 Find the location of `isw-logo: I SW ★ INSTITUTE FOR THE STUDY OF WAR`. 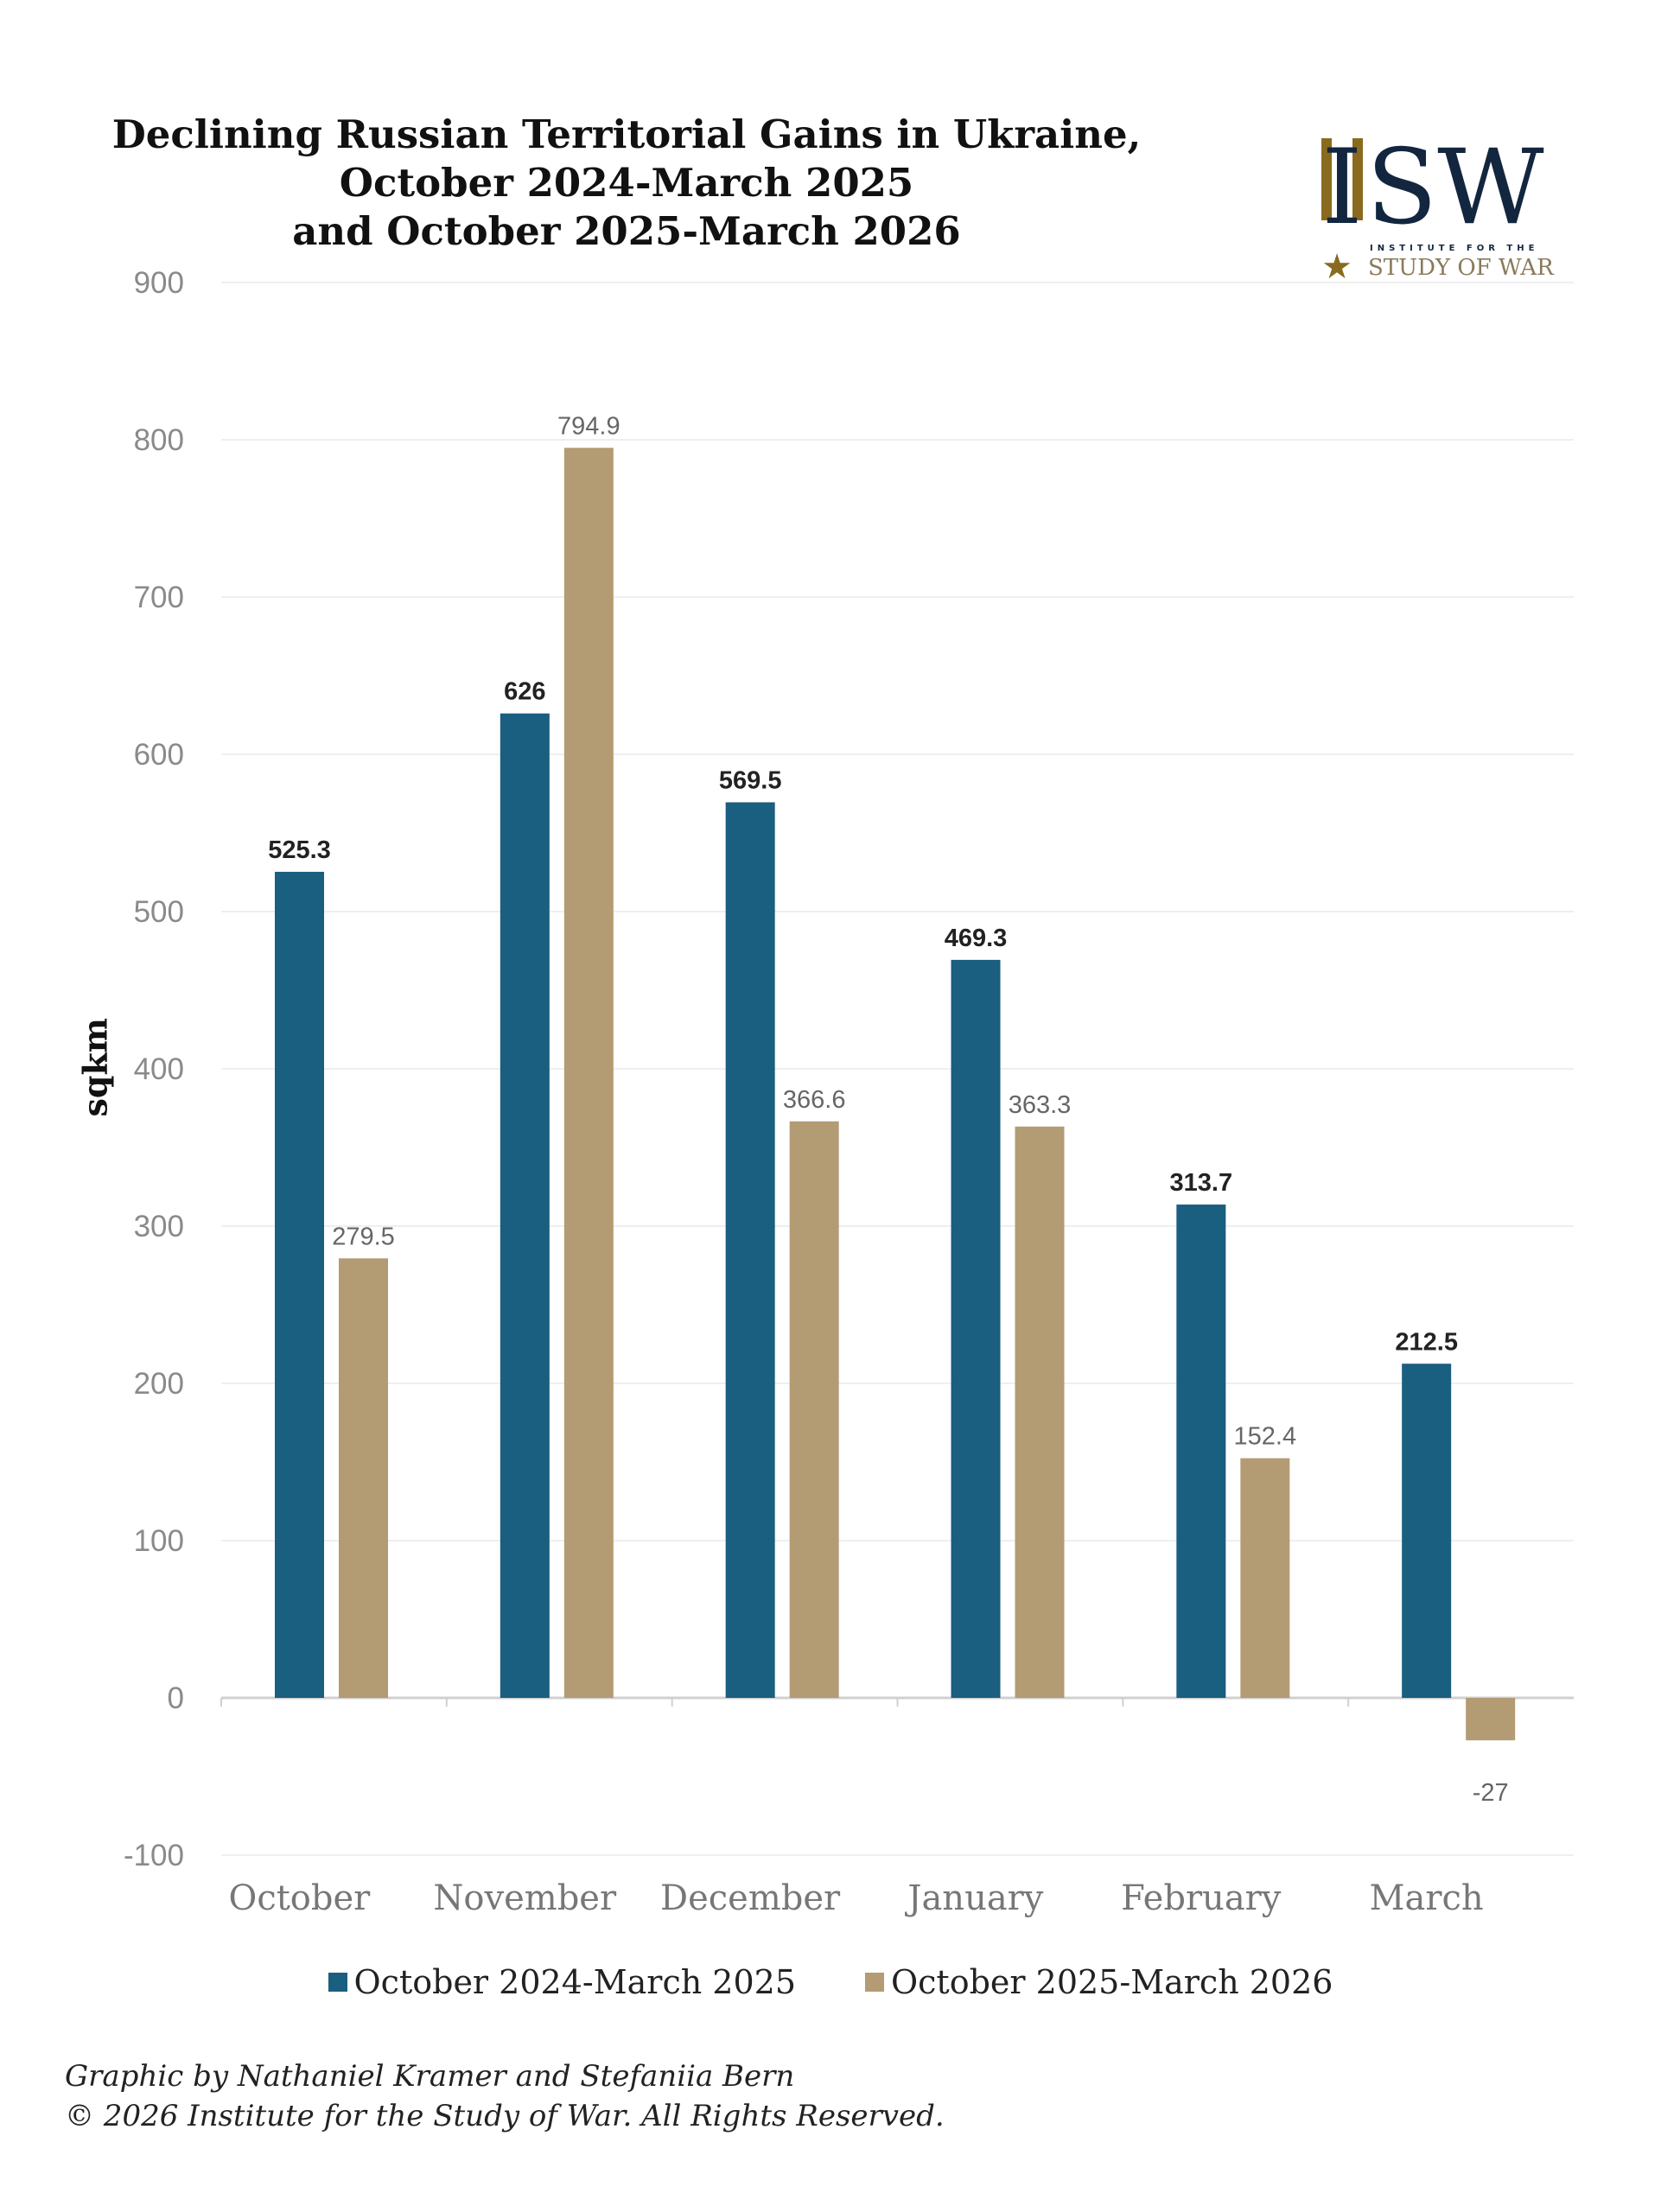

isw-logo: I SW ★ INSTITUTE FOR THE STUDY OF WAR is located at coordinates (1438, 207).